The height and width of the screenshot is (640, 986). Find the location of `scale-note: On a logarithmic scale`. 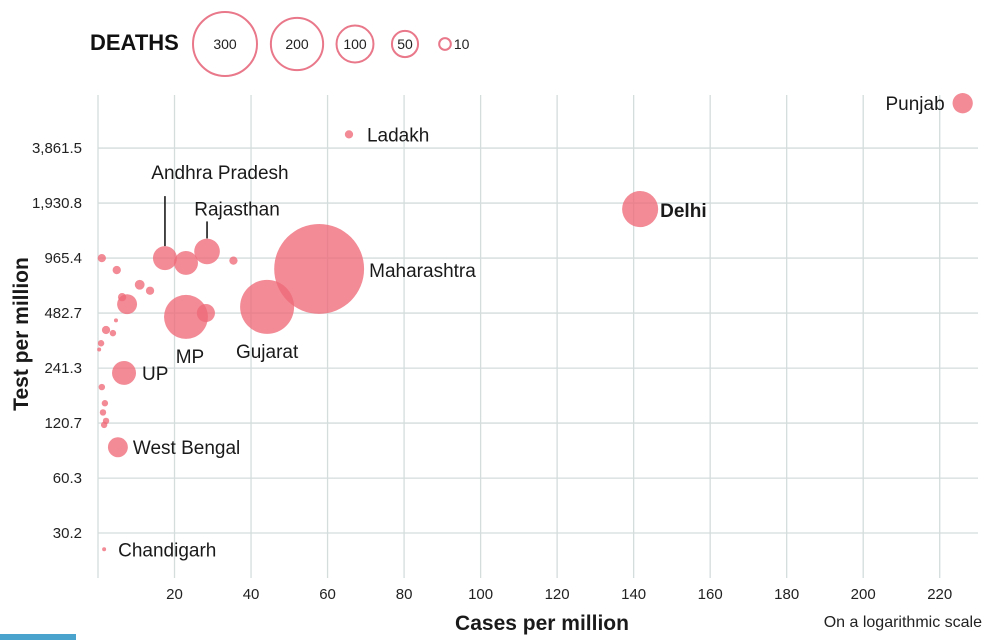

scale-note: On a logarithmic scale is located at coordinates (903, 622).